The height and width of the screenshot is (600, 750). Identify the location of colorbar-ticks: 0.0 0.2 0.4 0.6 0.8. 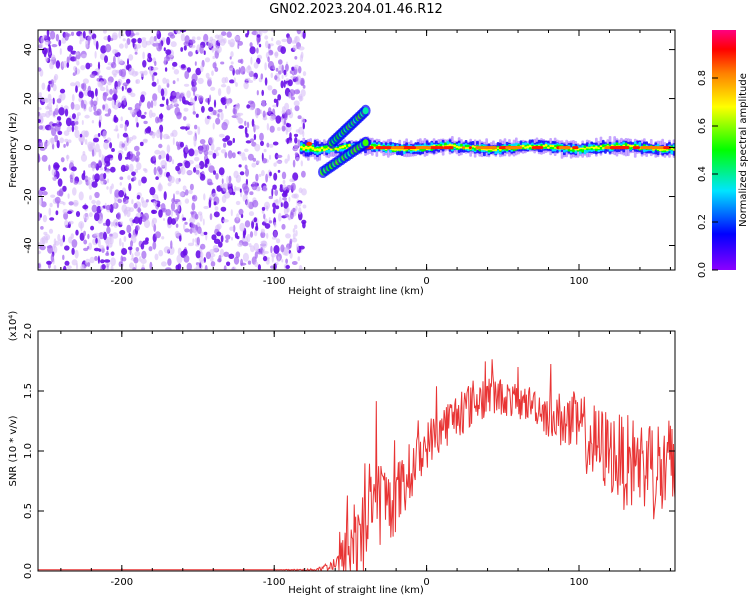
(707, 174).